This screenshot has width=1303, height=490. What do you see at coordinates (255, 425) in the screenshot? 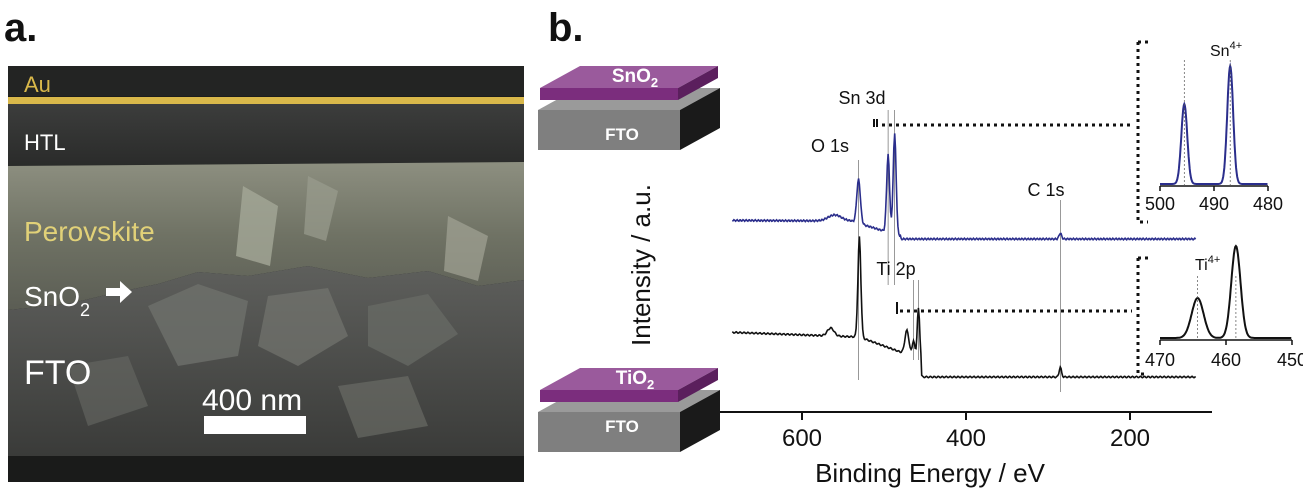
I see `scale-bar` at bounding box center [255, 425].